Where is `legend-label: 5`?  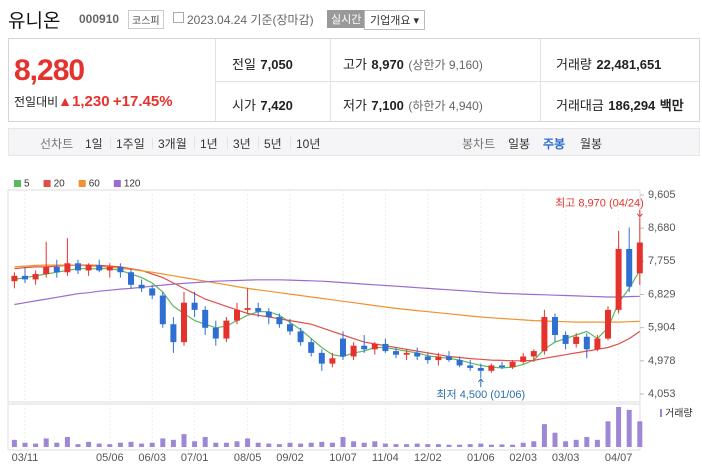
legend-label: 5 is located at coordinates (27, 184).